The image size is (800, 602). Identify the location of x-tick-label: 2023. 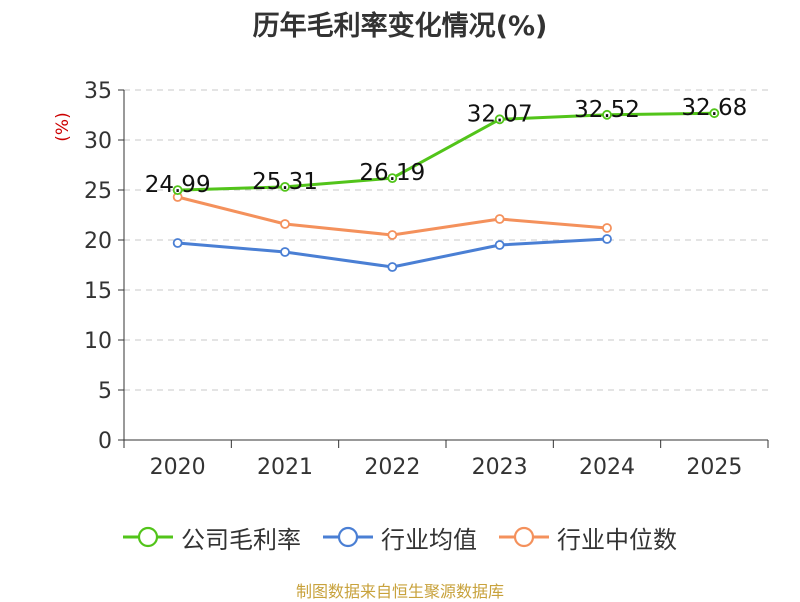
(500, 467).